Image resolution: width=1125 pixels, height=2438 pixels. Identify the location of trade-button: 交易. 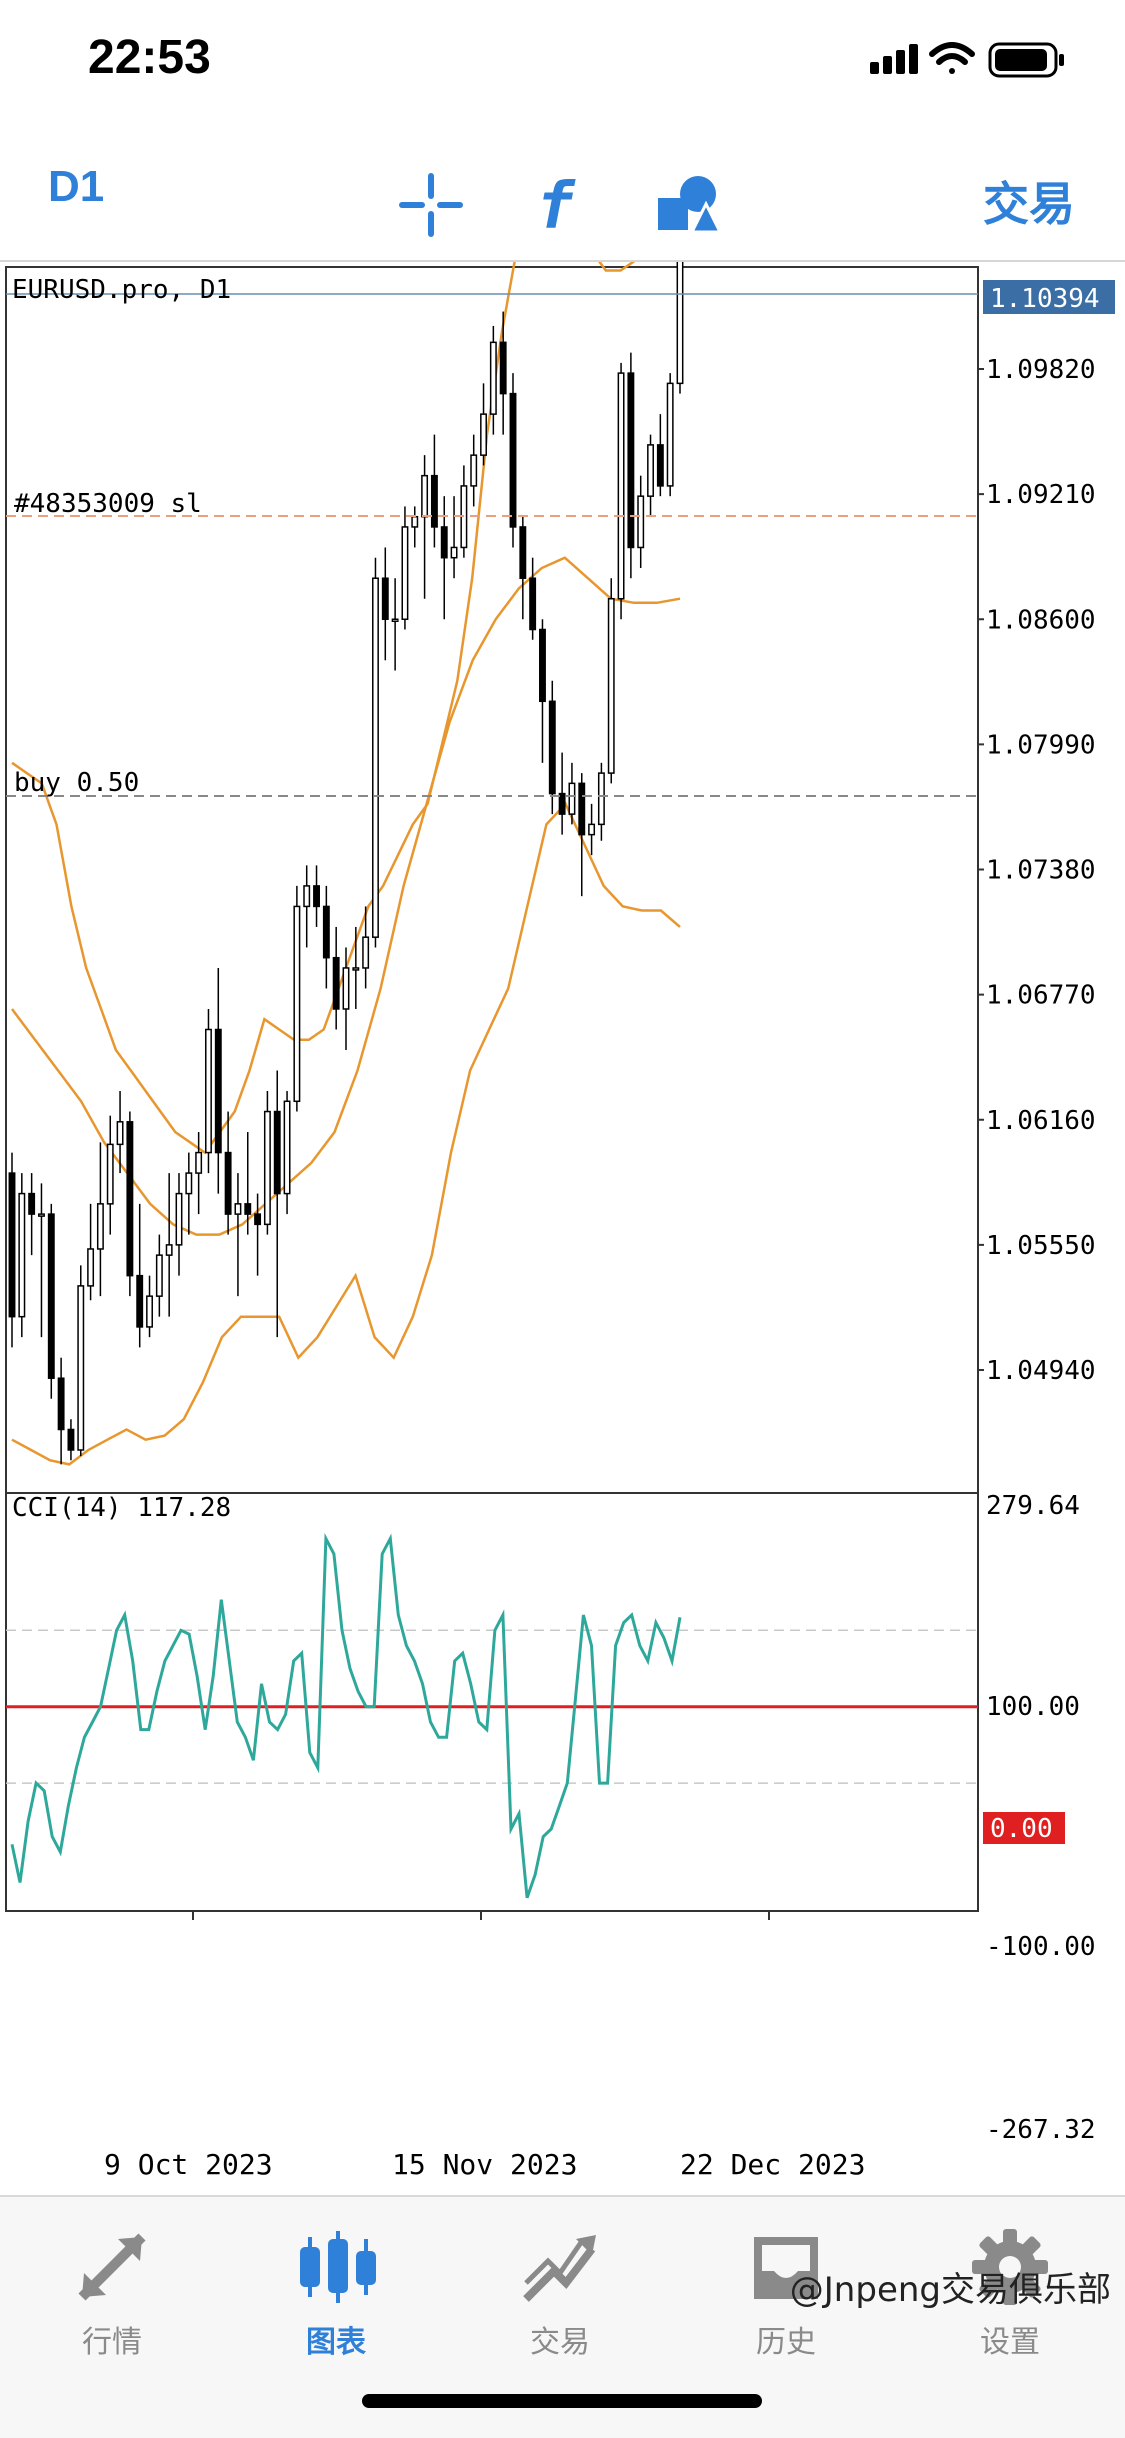
(1029, 204).